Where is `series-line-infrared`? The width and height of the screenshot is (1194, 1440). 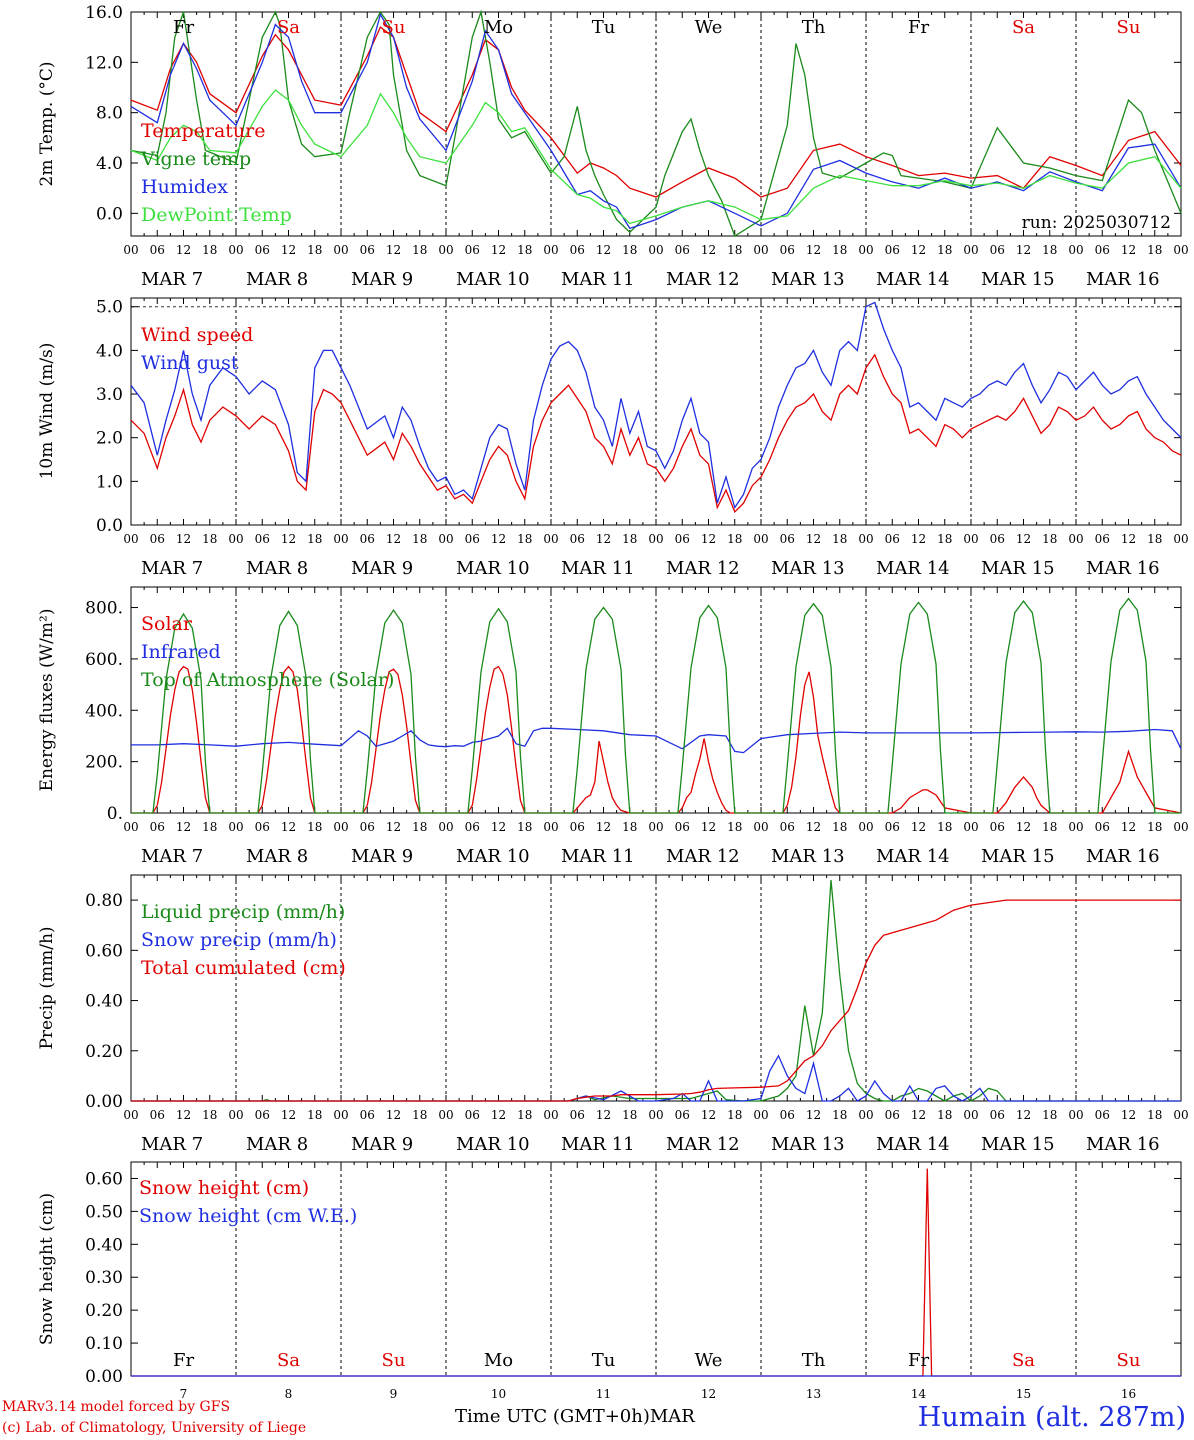 series-line-infrared is located at coordinates (656, 740).